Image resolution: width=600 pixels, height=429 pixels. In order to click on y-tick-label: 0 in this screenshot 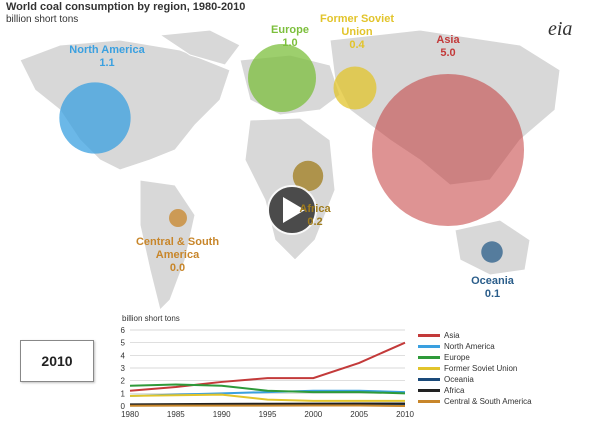, I will do `click(123, 406)`.